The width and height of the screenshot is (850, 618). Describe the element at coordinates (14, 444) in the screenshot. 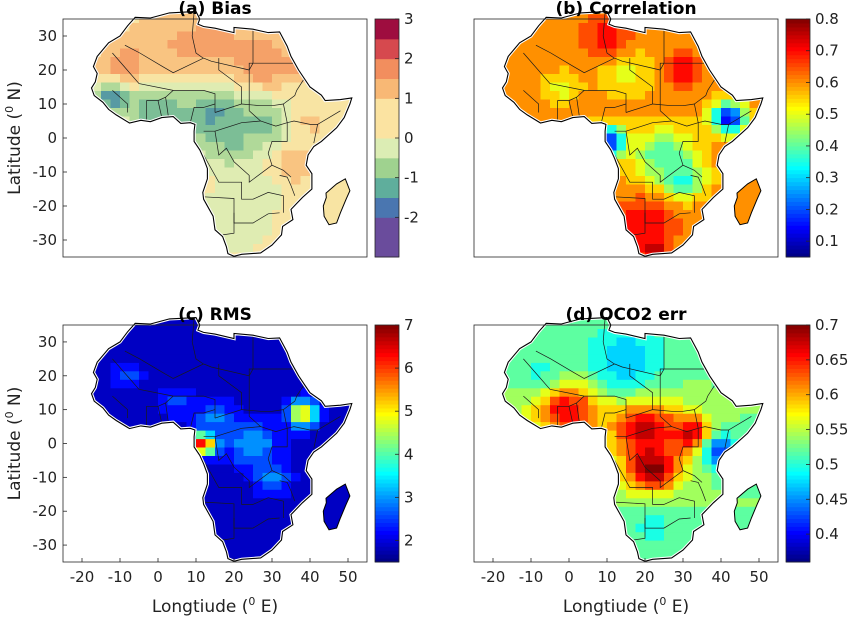

I see `y-axis-label: Latitude (0 N)` at that location.